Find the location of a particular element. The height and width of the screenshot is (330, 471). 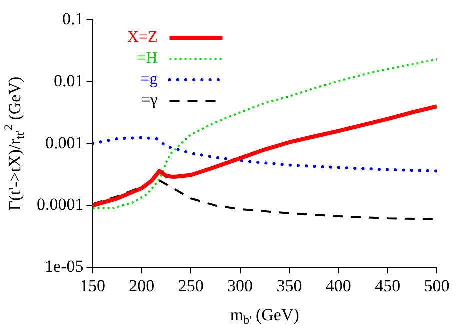

x-tick-label: 400 is located at coordinates (339, 286).